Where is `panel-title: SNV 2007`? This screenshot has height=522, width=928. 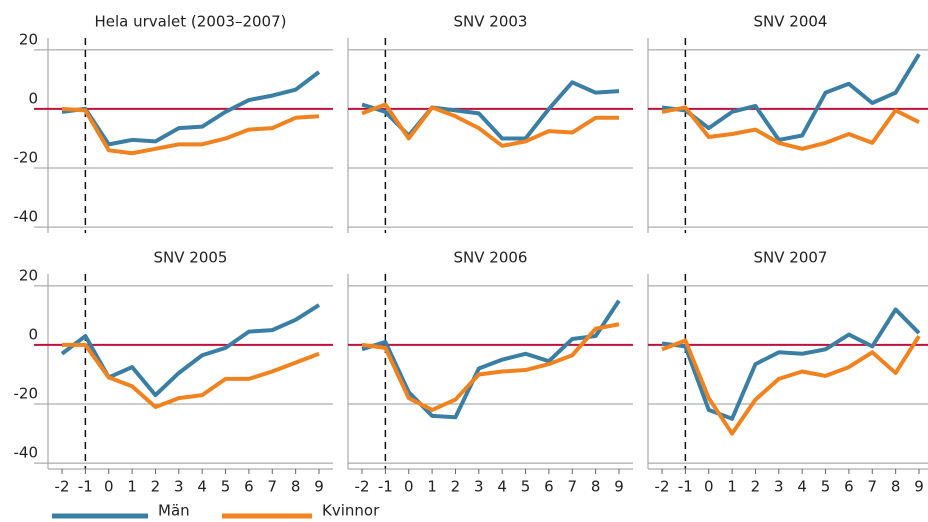 panel-title: SNV 2007 is located at coordinates (791, 258).